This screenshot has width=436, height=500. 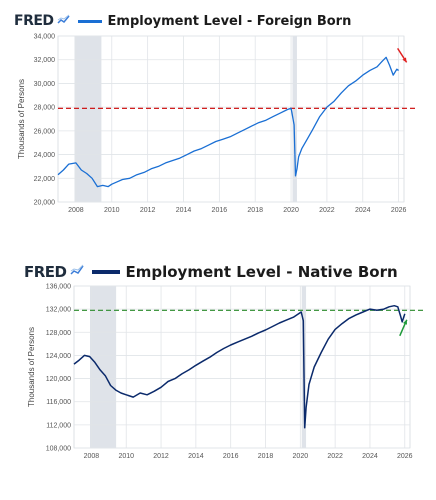 What do you see at coordinates (58, 425) in the screenshot?
I see `y-tick-label: 112,000` at bounding box center [58, 425].